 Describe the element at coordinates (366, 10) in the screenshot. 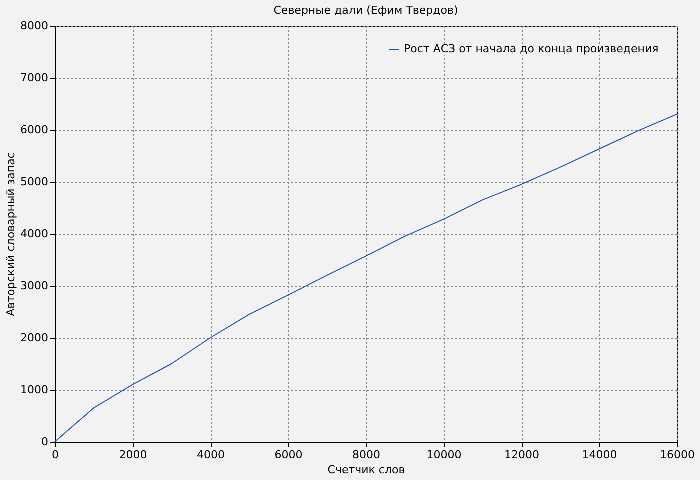

I see `chart-title: Северные дали (Ефим Твердов)` at that location.